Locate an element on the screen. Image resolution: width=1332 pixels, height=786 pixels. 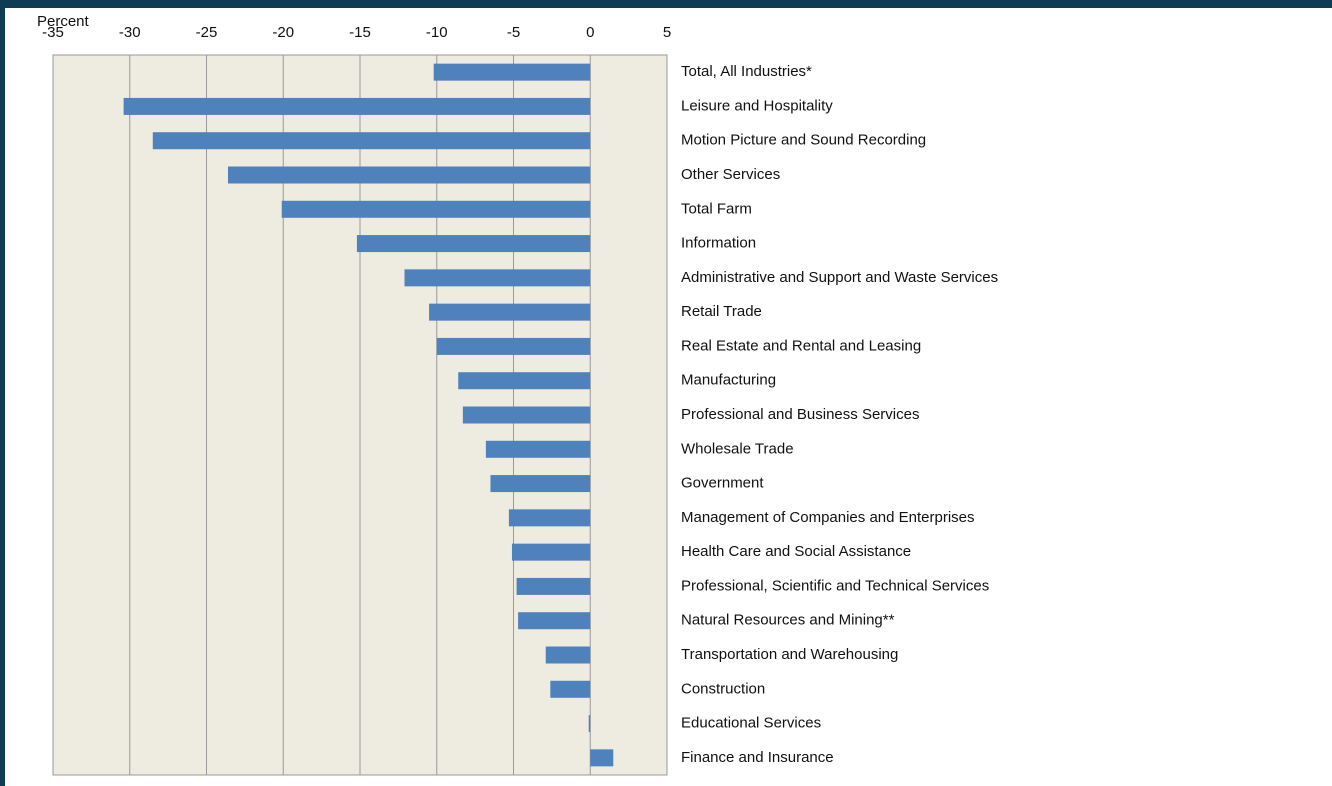
x-tick-label: -25 is located at coordinates (207, 32).